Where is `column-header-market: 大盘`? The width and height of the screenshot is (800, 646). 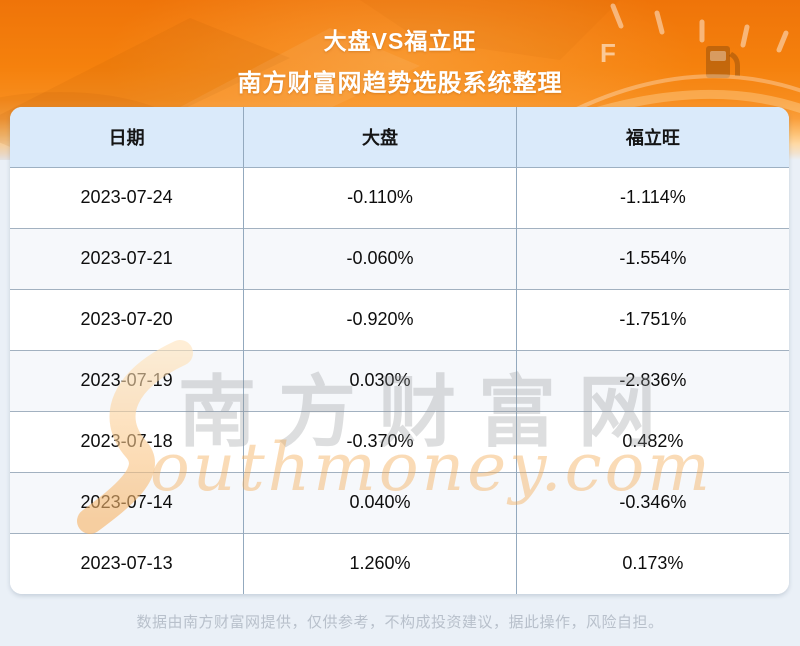
column-header-market: 大盘 is located at coordinates (380, 137).